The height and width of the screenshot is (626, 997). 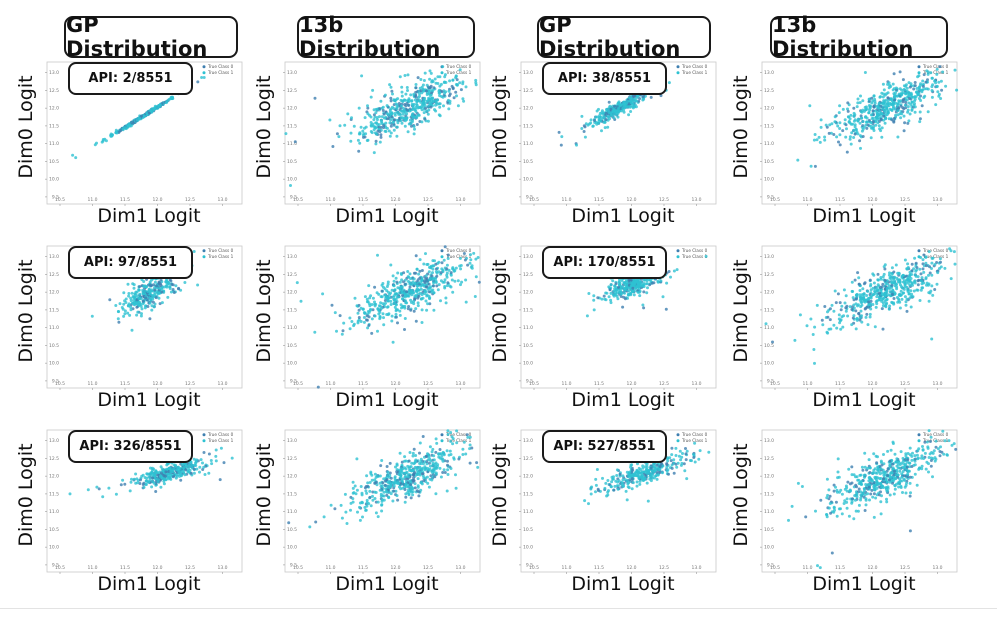 I want to click on x-tick-label: 13.0, so click(x=937, y=200).